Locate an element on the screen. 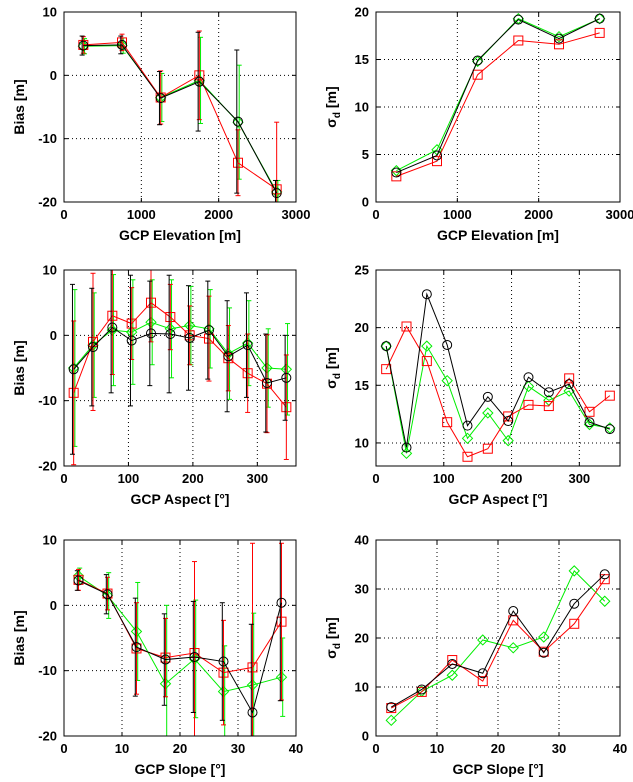 The height and width of the screenshot is (782, 633). x-tick-label: 3000 is located at coordinates (296, 214).